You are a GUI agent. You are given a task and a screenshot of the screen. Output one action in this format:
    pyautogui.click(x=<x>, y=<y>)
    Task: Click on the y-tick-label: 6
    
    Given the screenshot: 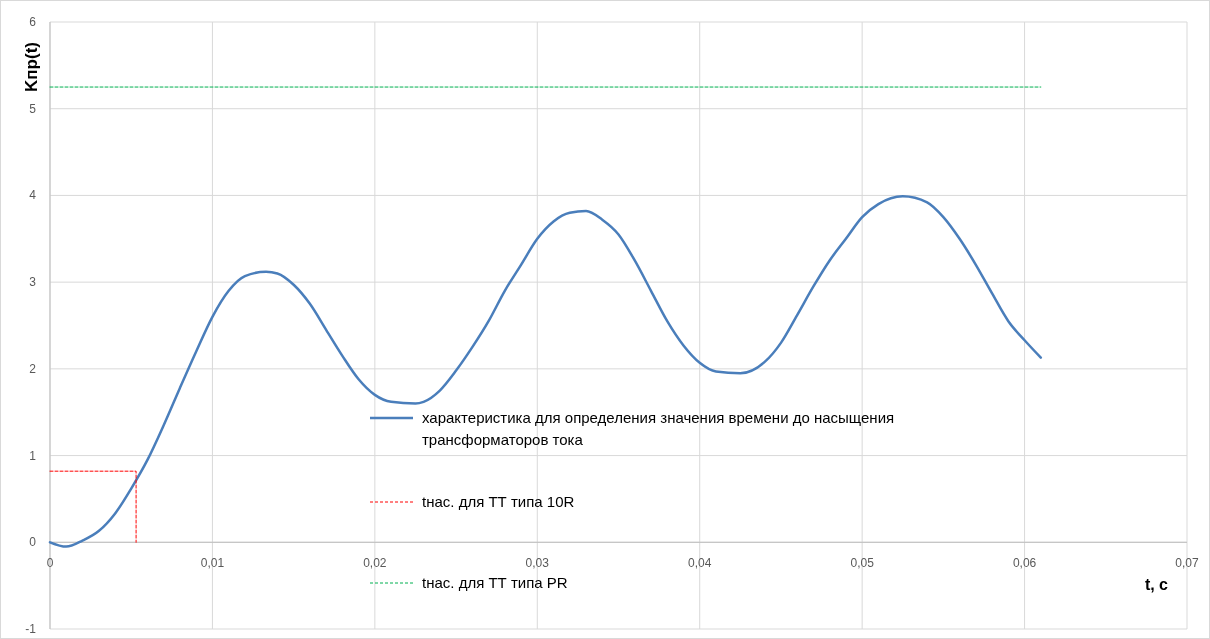 What is the action you would take?
    pyautogui.click(x=33, y=22)
    